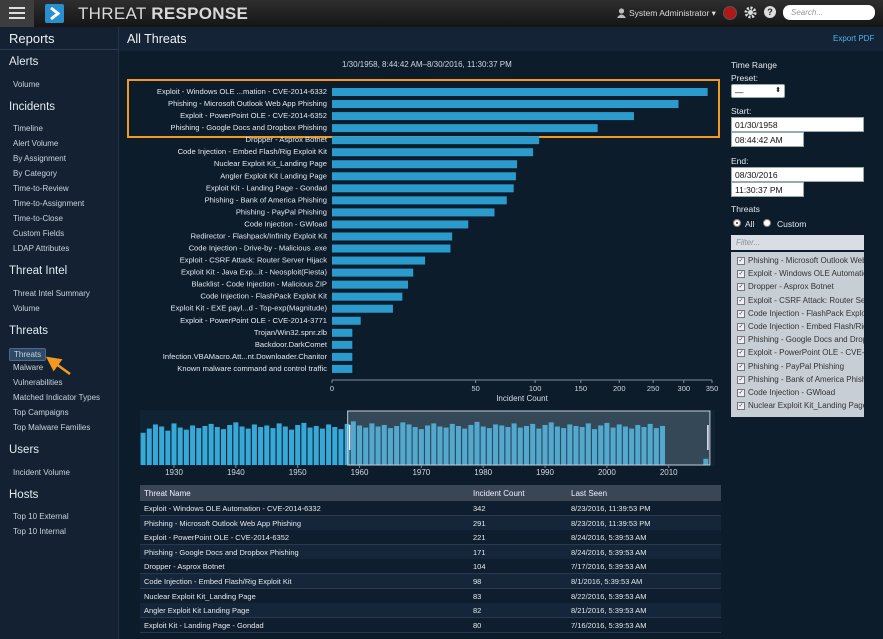 The height and width of the screenshot is (639, 883). I want to click on sidebar-item: Vulnerabilities, so click(38, 382).